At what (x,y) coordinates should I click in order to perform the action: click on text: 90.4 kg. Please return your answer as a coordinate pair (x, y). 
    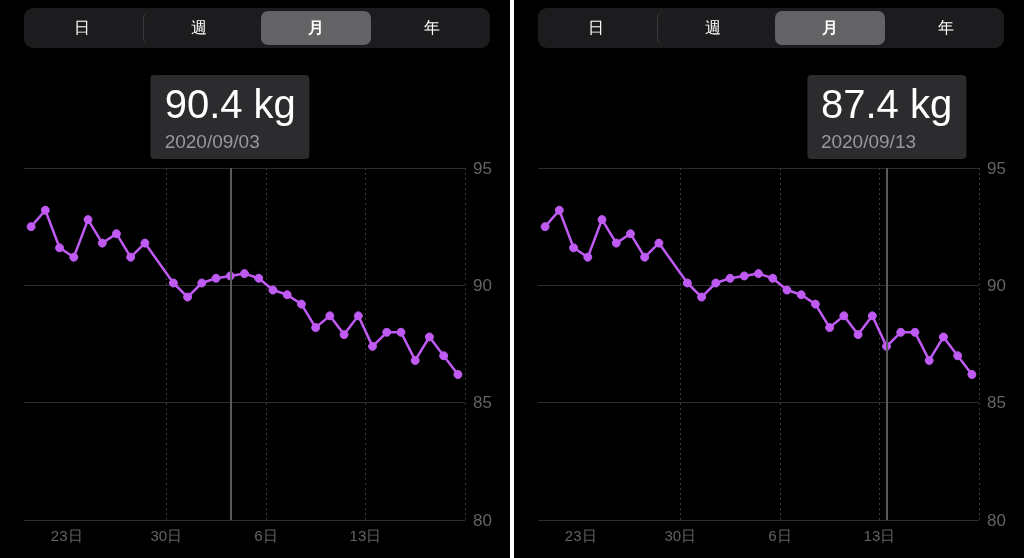
    Looking at the image, I should click on (230, 104).